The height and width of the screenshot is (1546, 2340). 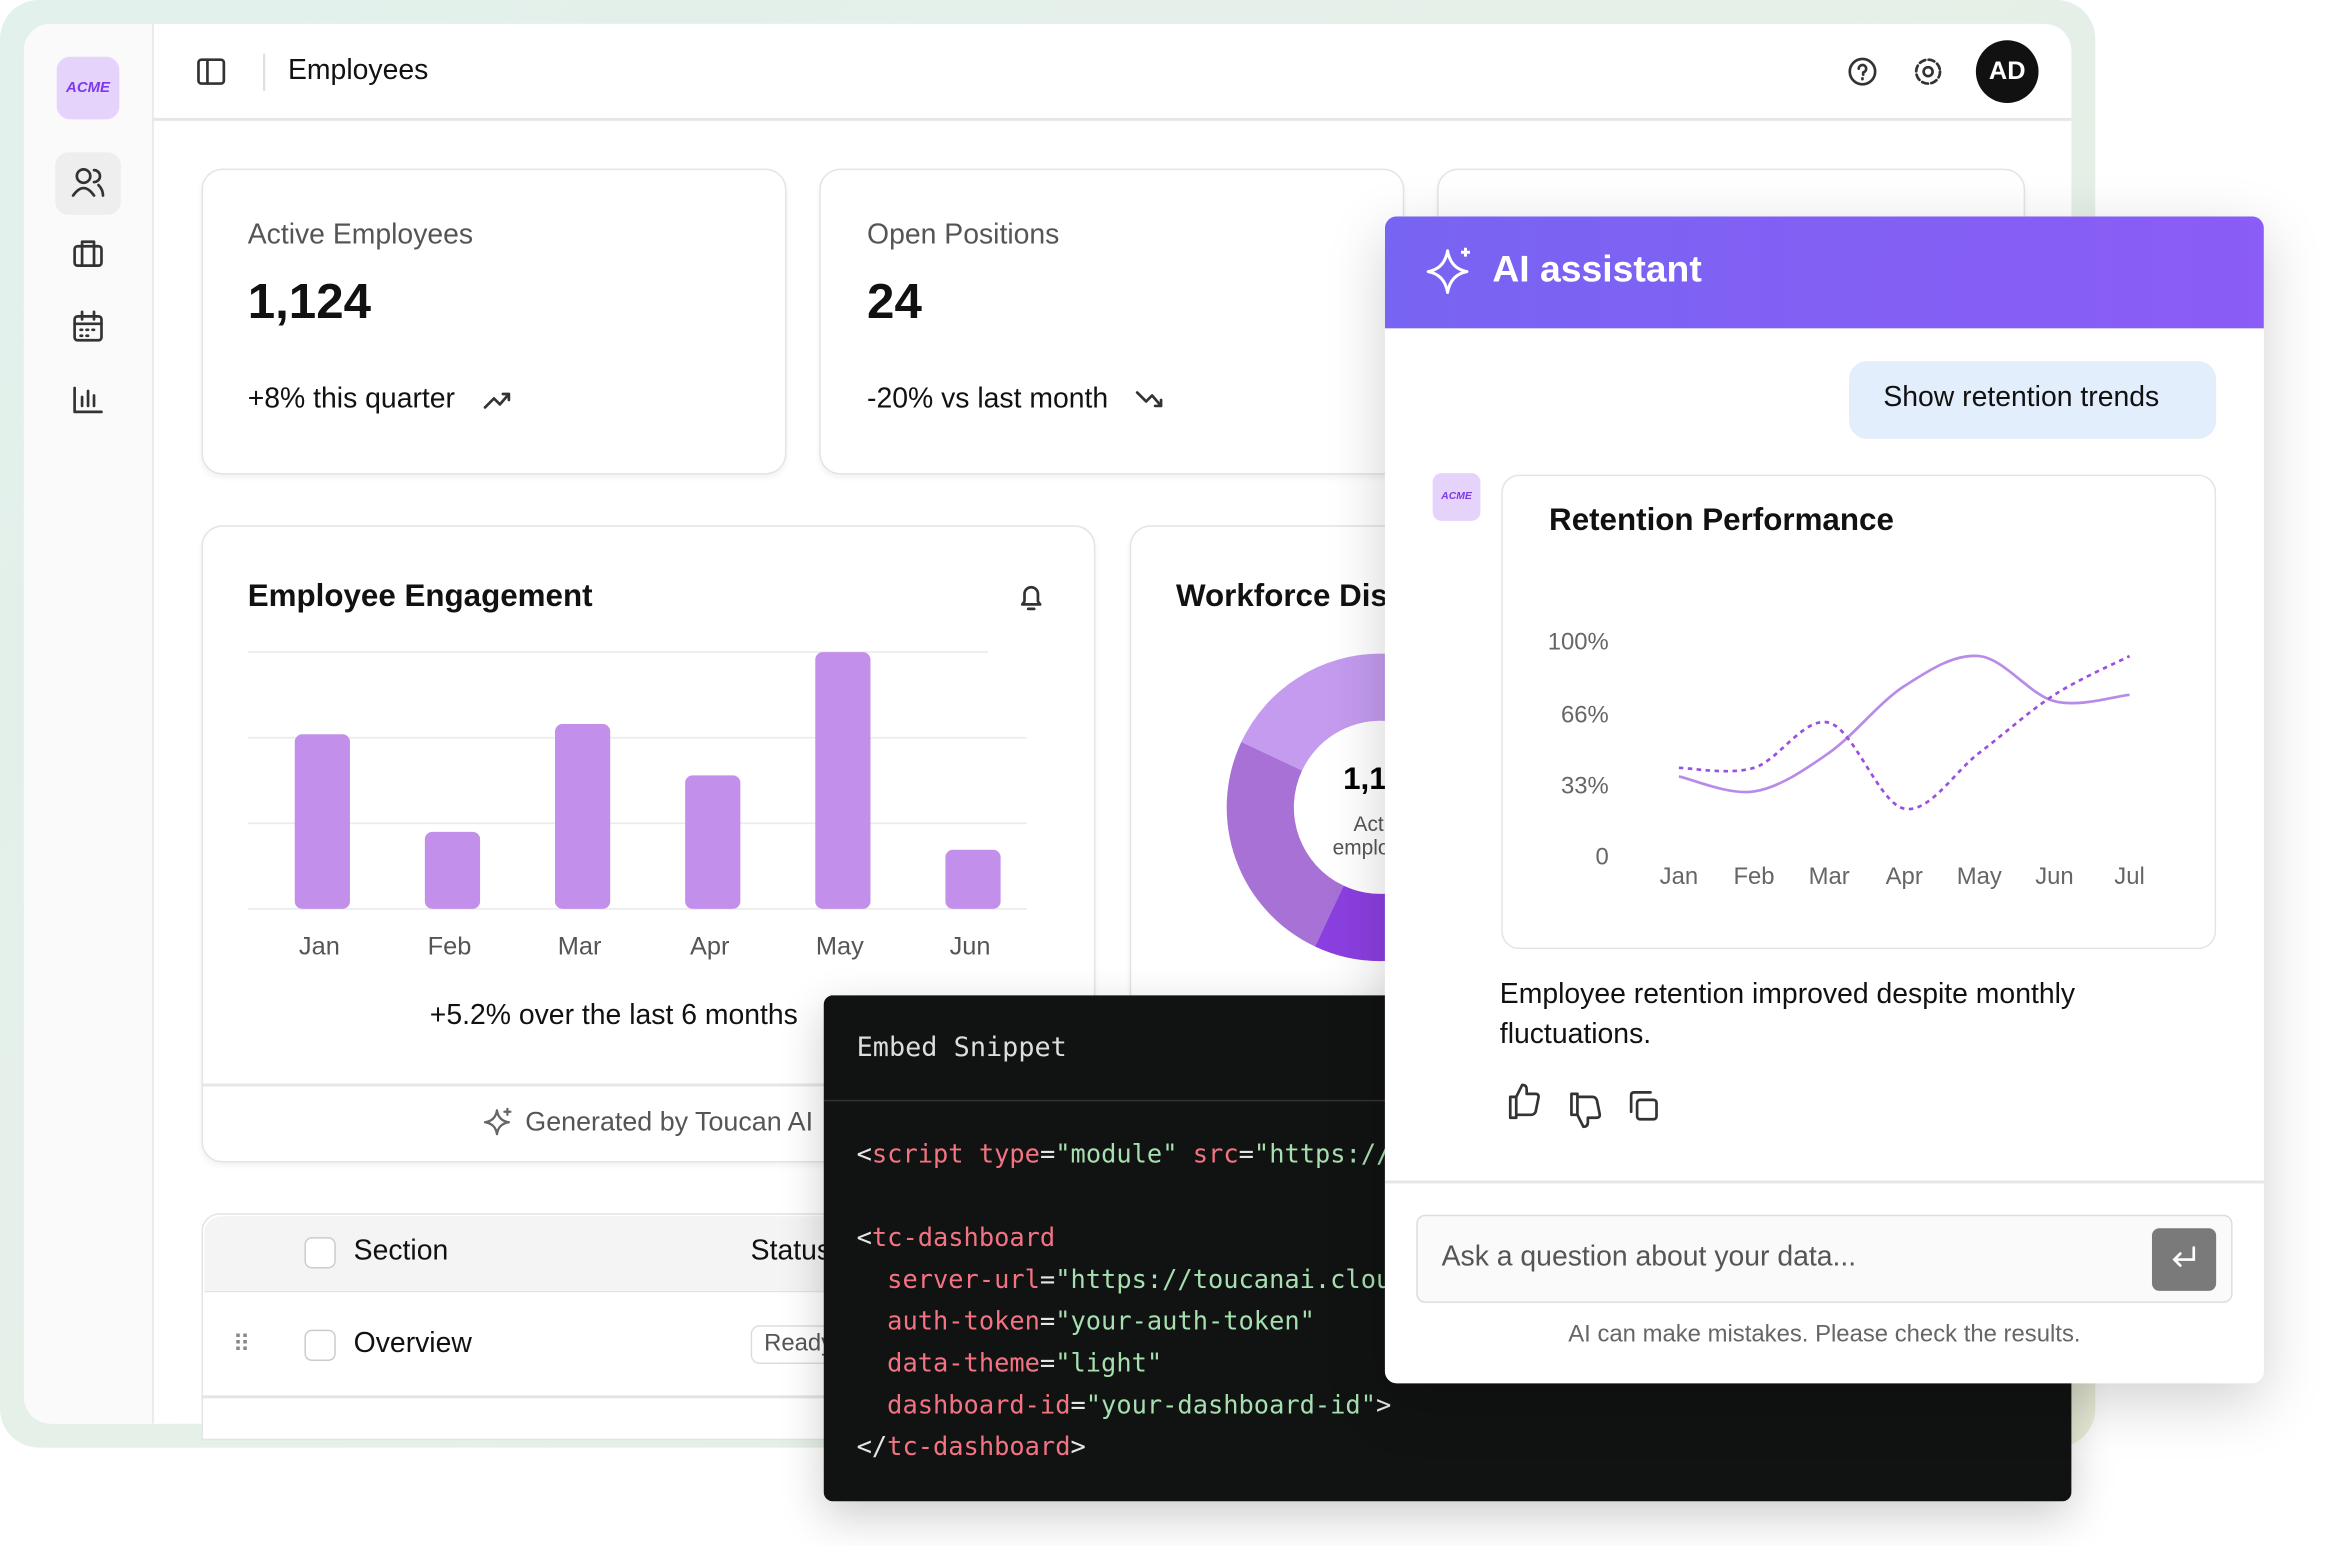 I want to click on column-header: Section, so click(x=401, y=1251).